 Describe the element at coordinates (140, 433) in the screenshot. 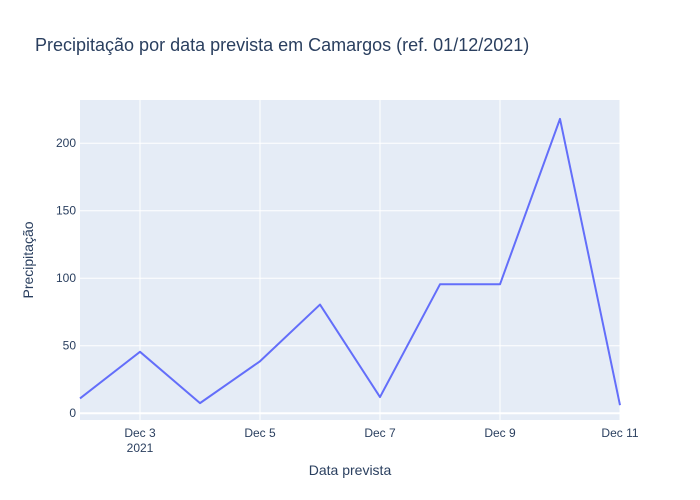

I see `x-tick-label: Dec 3` at that location.